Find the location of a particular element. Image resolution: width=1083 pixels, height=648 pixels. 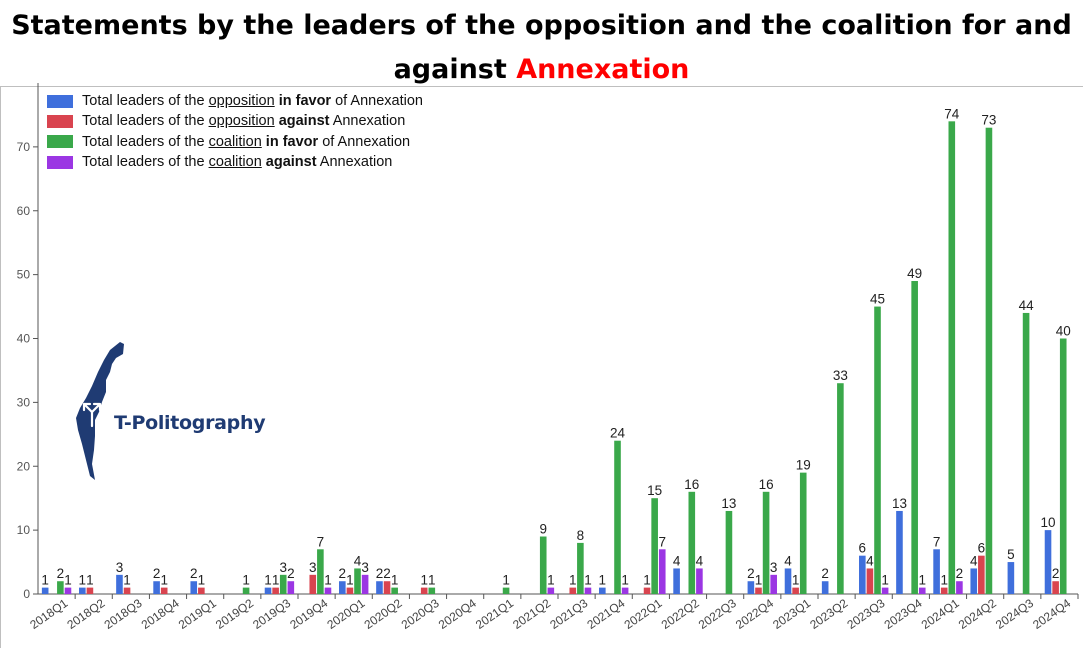

title-prefix: against is located at coordinates (455, 69).